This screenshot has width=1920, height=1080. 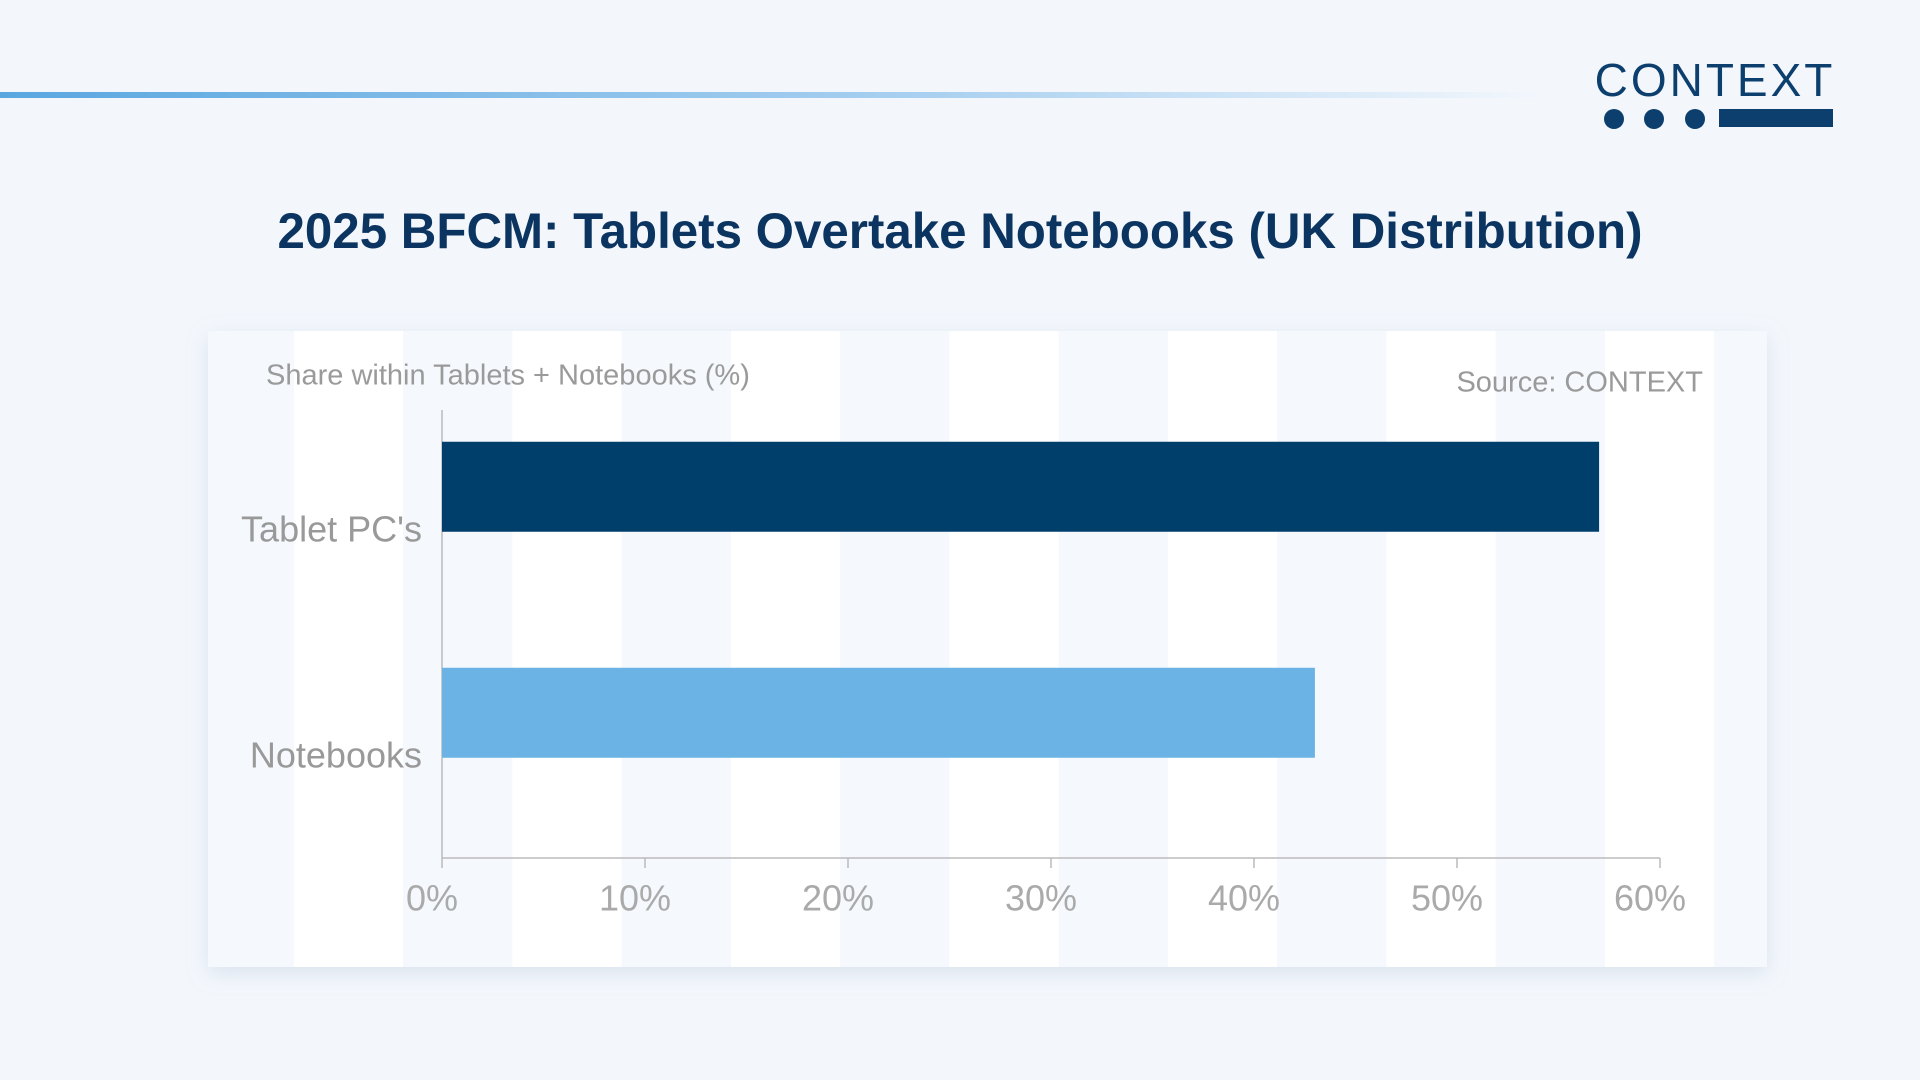 I want to click on x-tick-label: 0%, so click(x=432, y=898).